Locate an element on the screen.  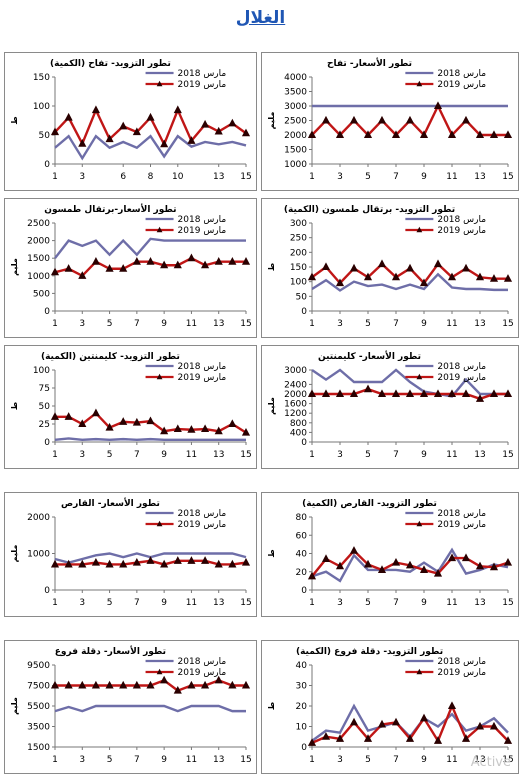
y-tick-label: 0 is located at coordinates (47, 165).